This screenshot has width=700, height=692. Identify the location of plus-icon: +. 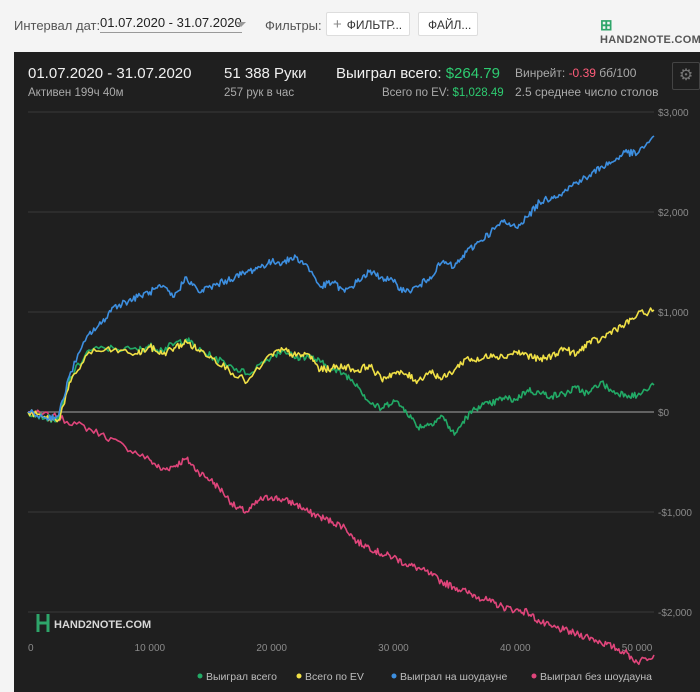
(337, 24).